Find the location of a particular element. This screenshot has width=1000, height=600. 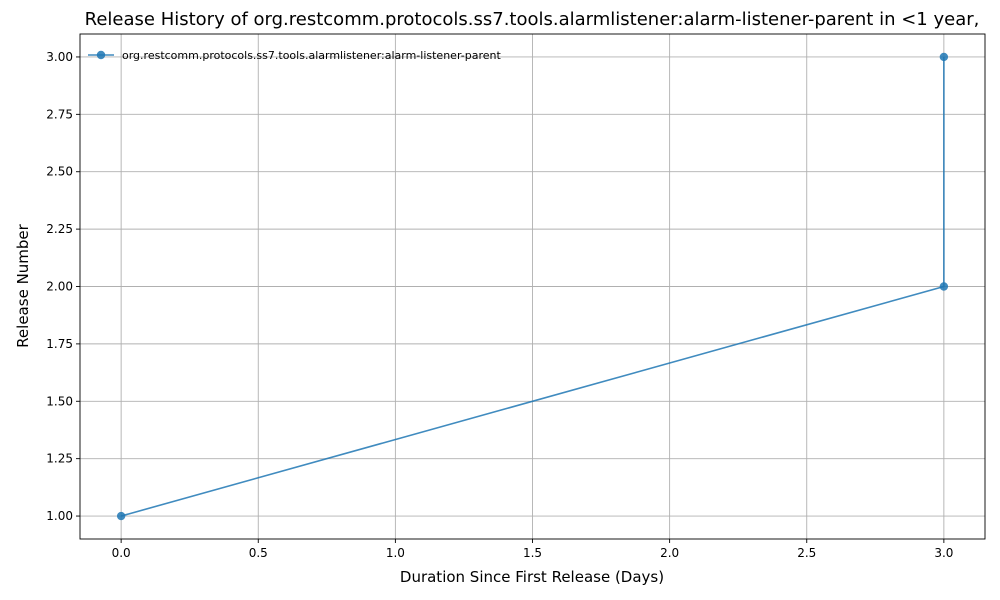

x-axis-label: Duration Since First Release (Days) is located at coordinates (532, 577).